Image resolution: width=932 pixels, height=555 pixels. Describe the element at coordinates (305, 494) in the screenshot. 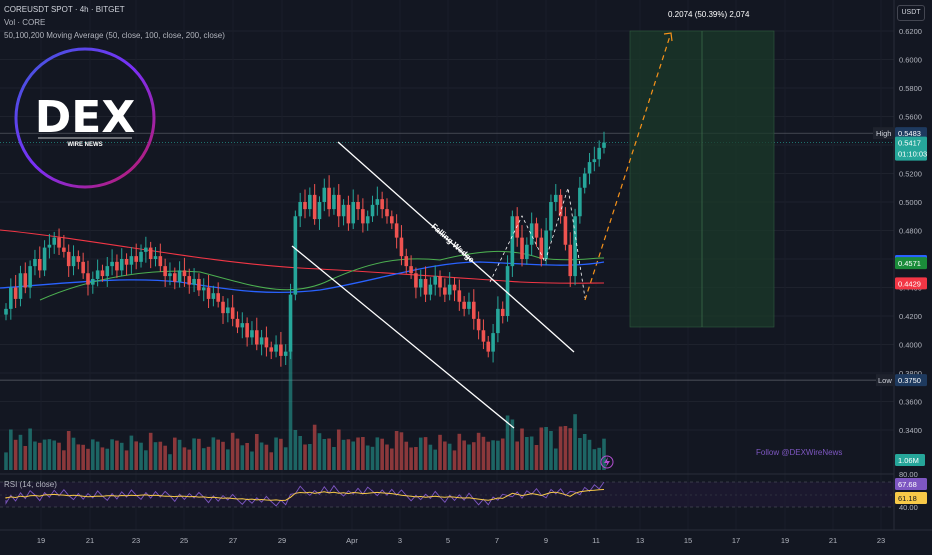

I see `rsi-line` at that location.